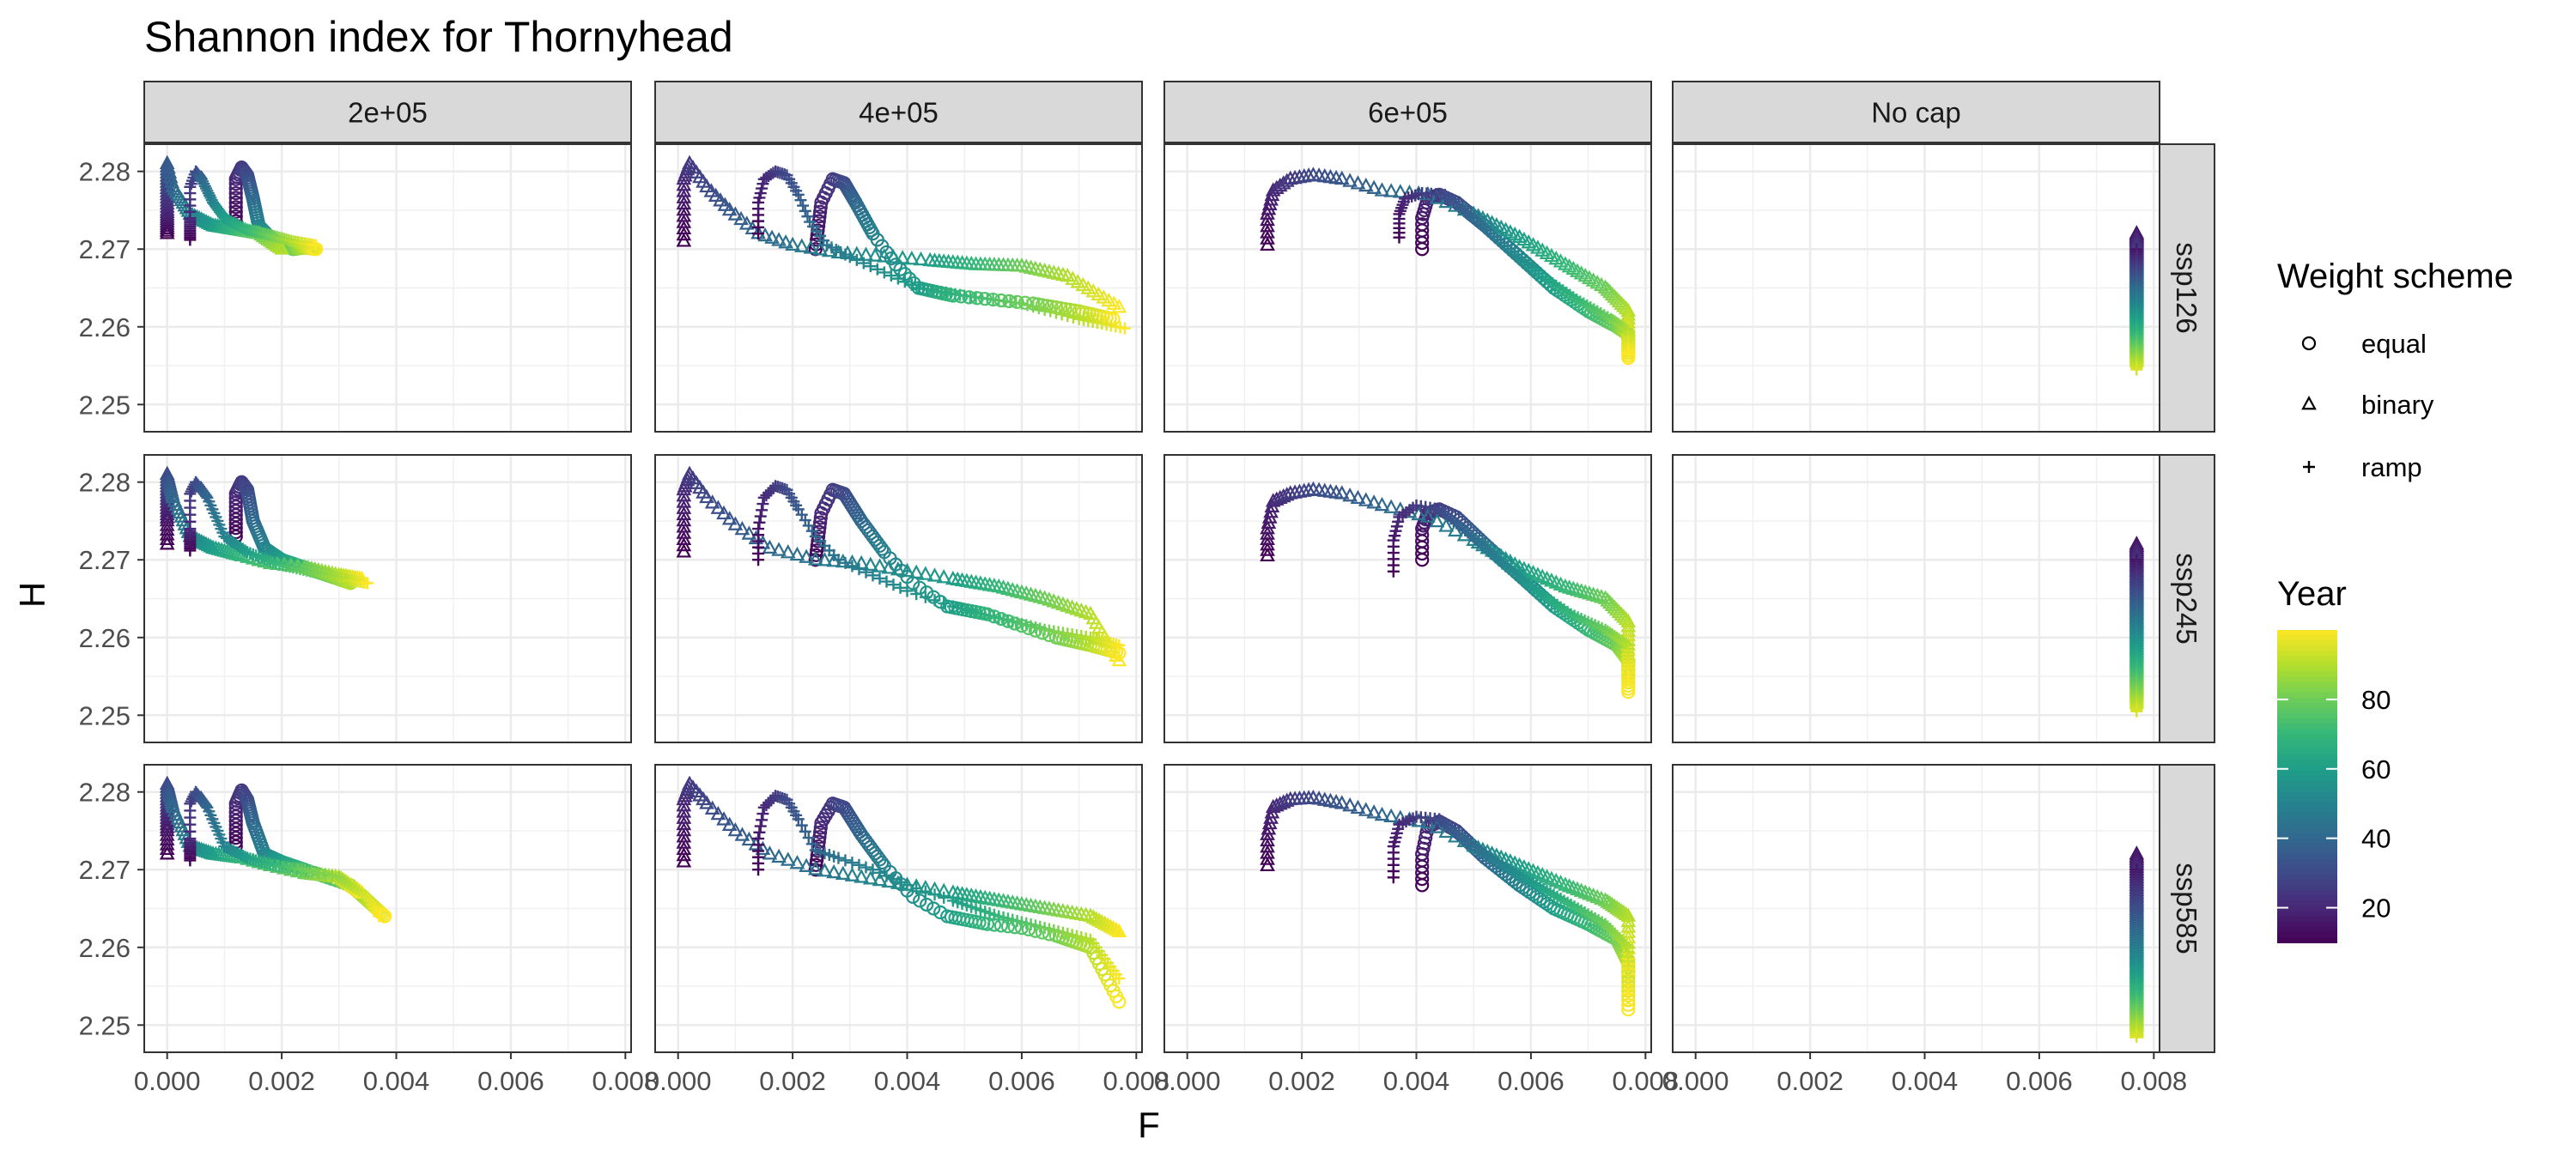  I want to click on legend-color-title: Year, so click(2312, 594).